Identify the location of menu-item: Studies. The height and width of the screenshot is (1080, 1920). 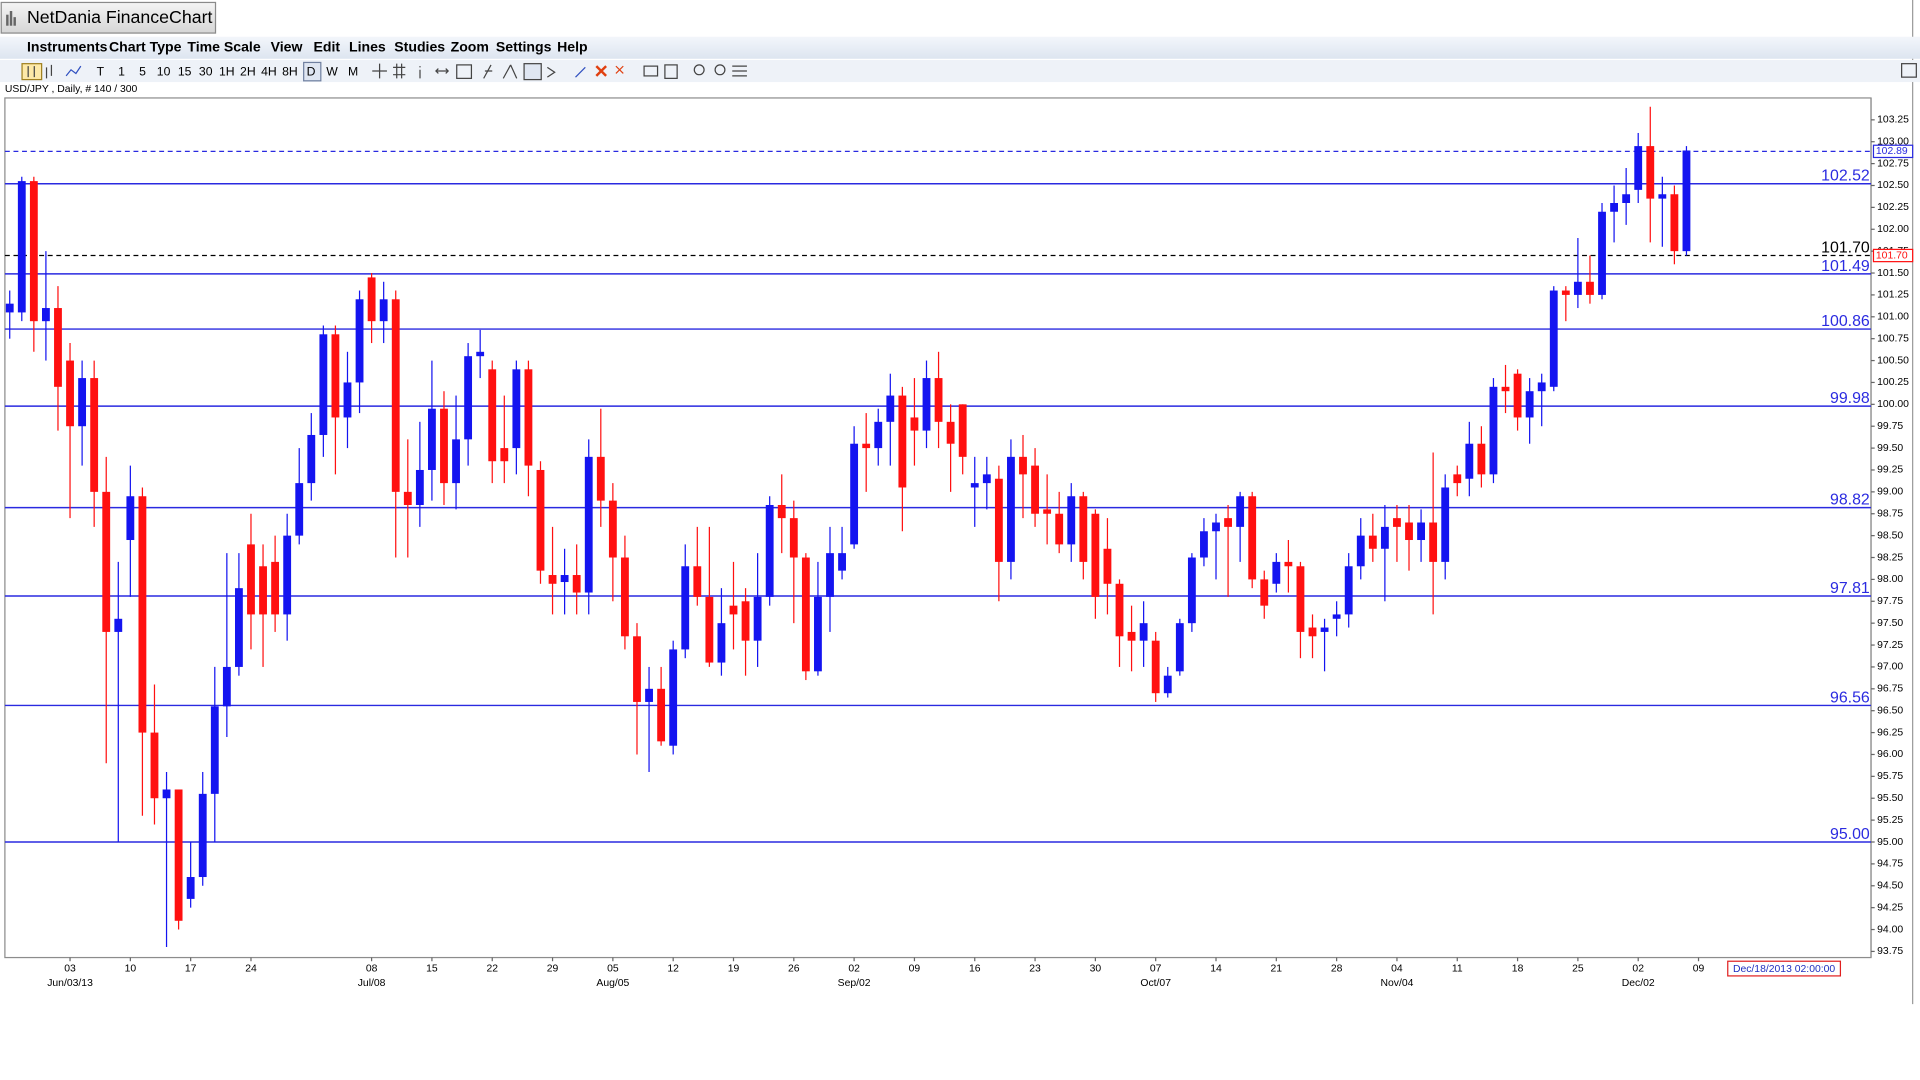
(419, 46).